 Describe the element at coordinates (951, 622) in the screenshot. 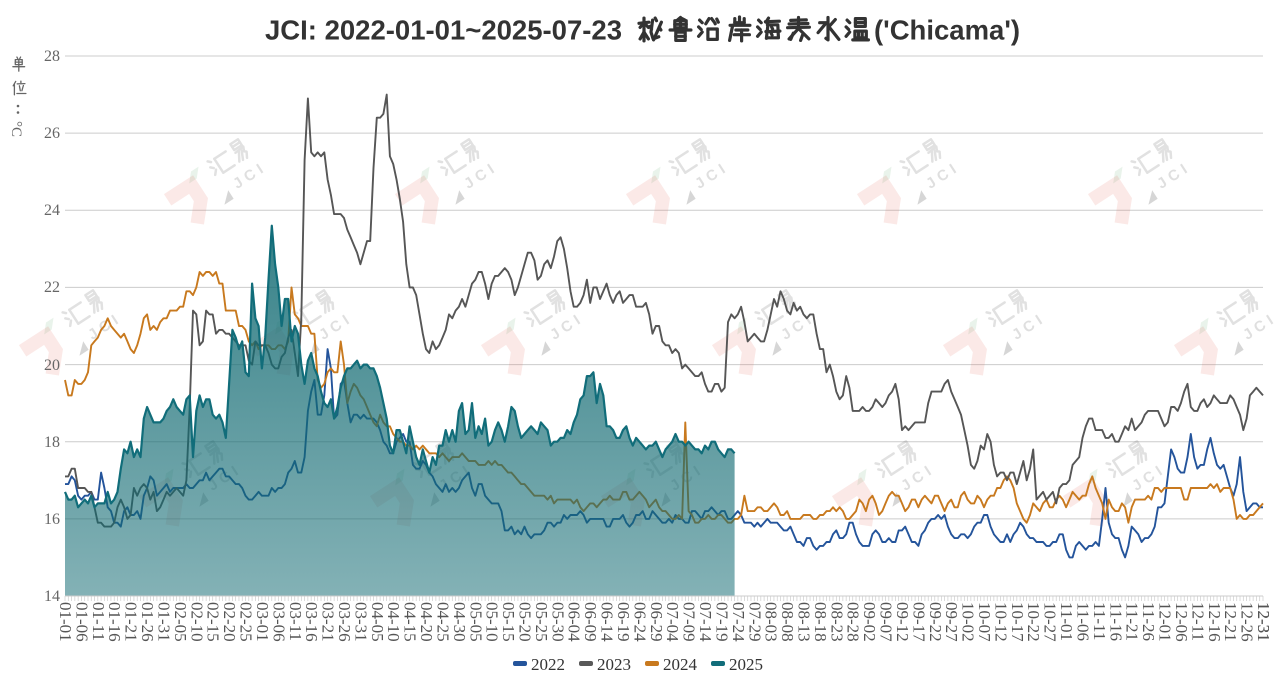

I see `svg-text: 09-27` at that location.